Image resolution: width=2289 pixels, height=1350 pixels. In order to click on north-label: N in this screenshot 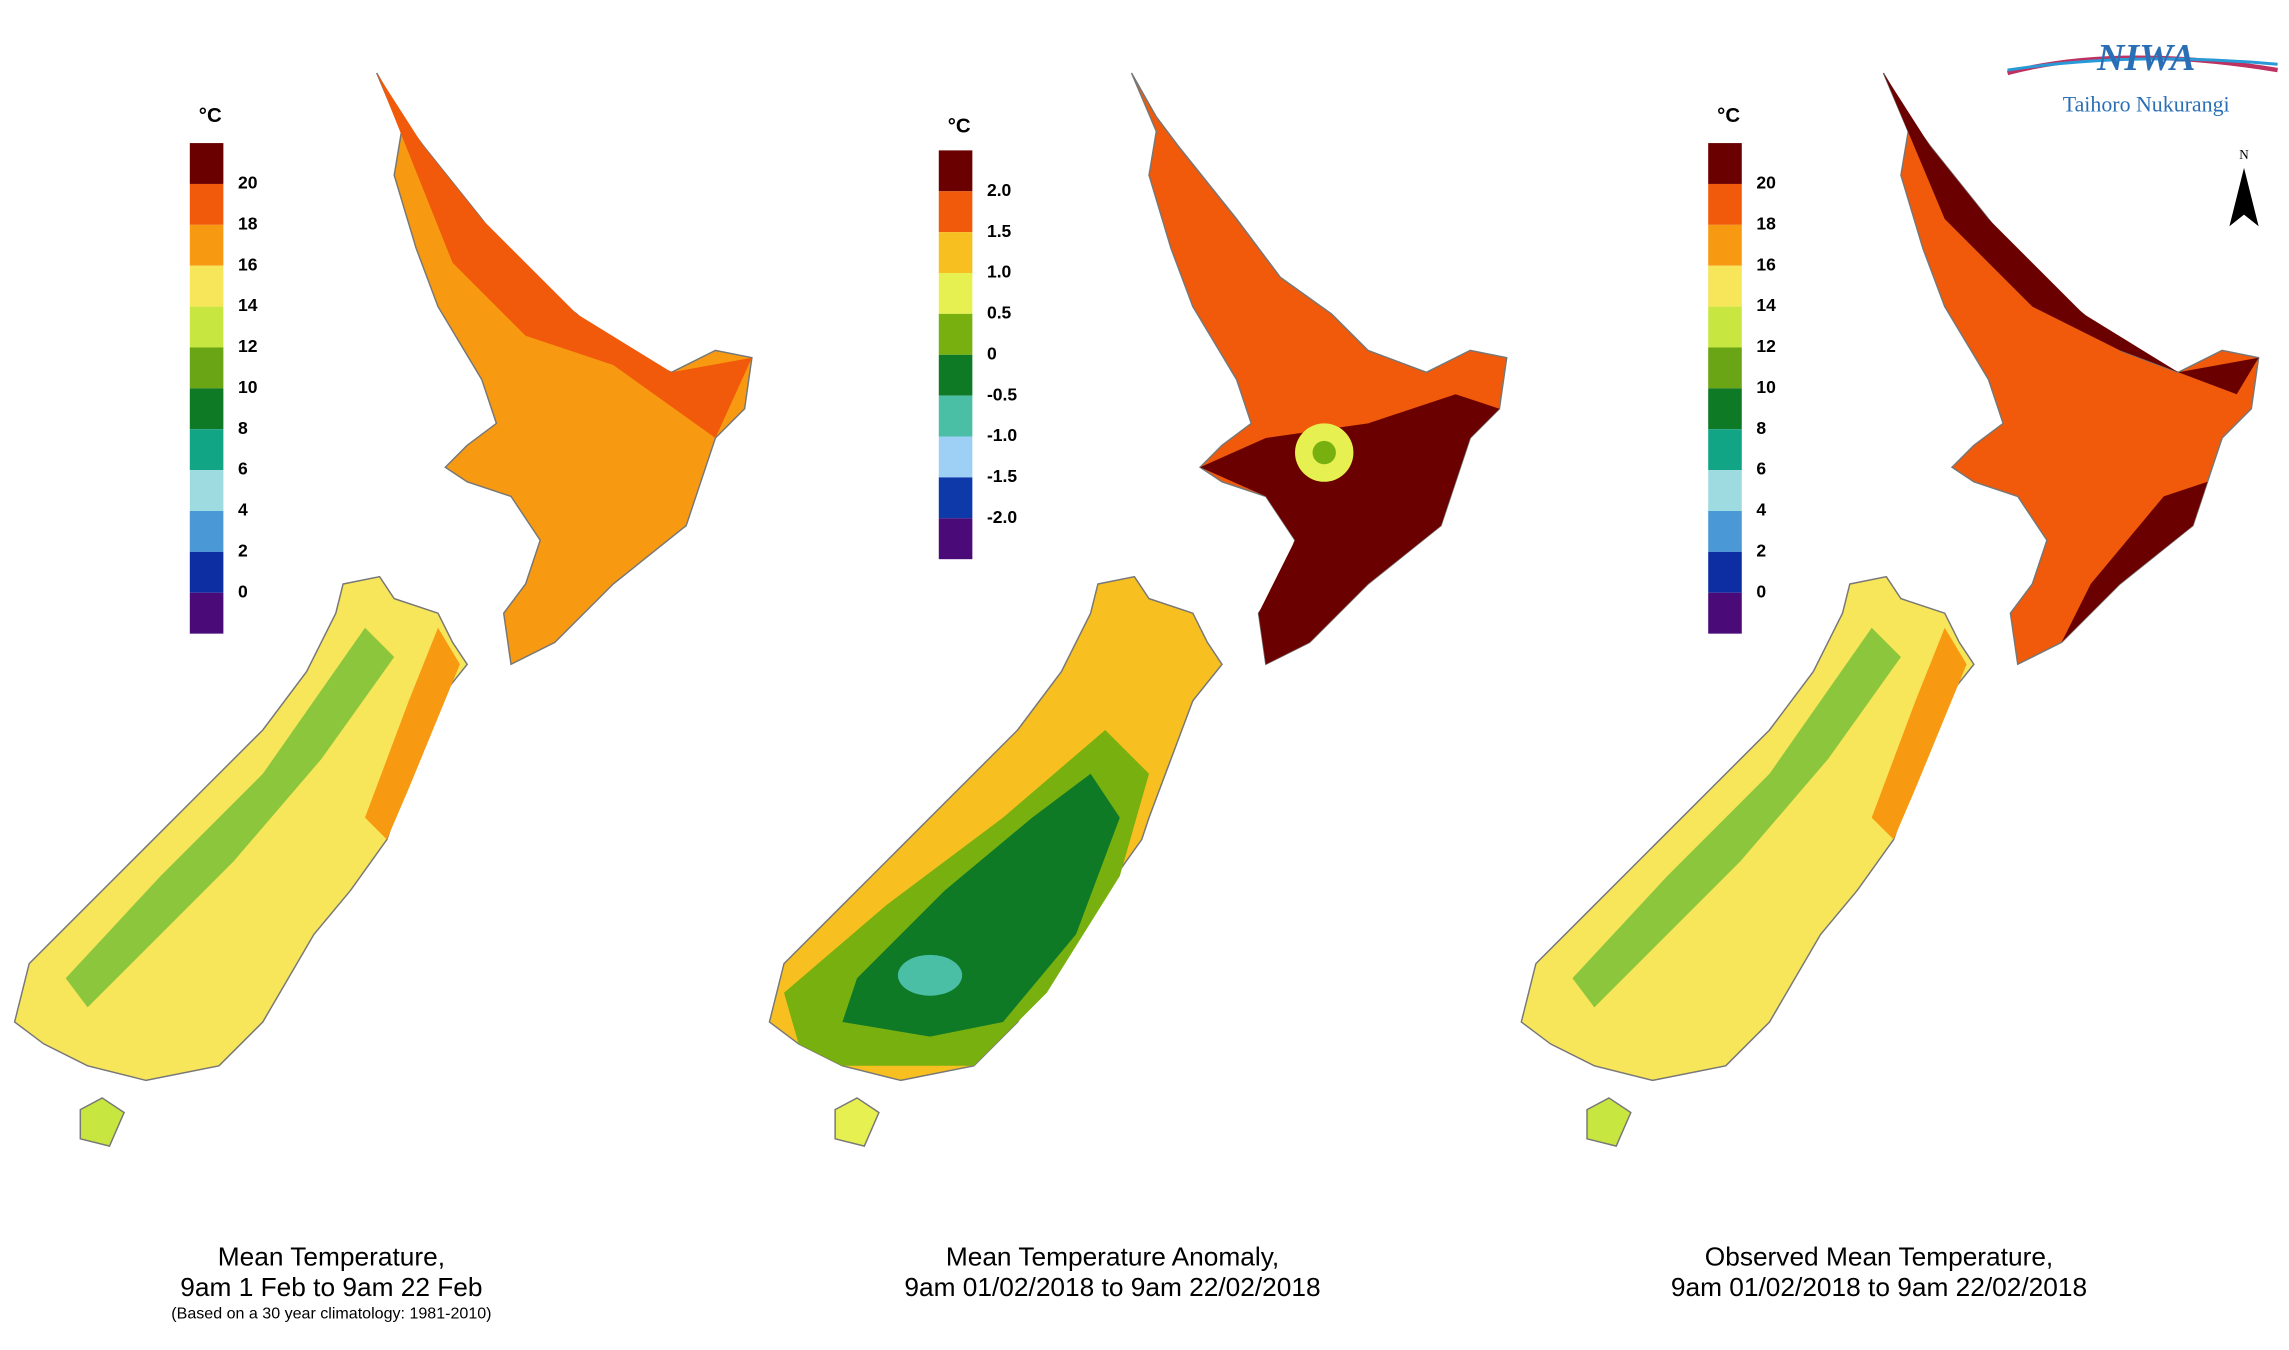, I will do `click(2244, 154)`.